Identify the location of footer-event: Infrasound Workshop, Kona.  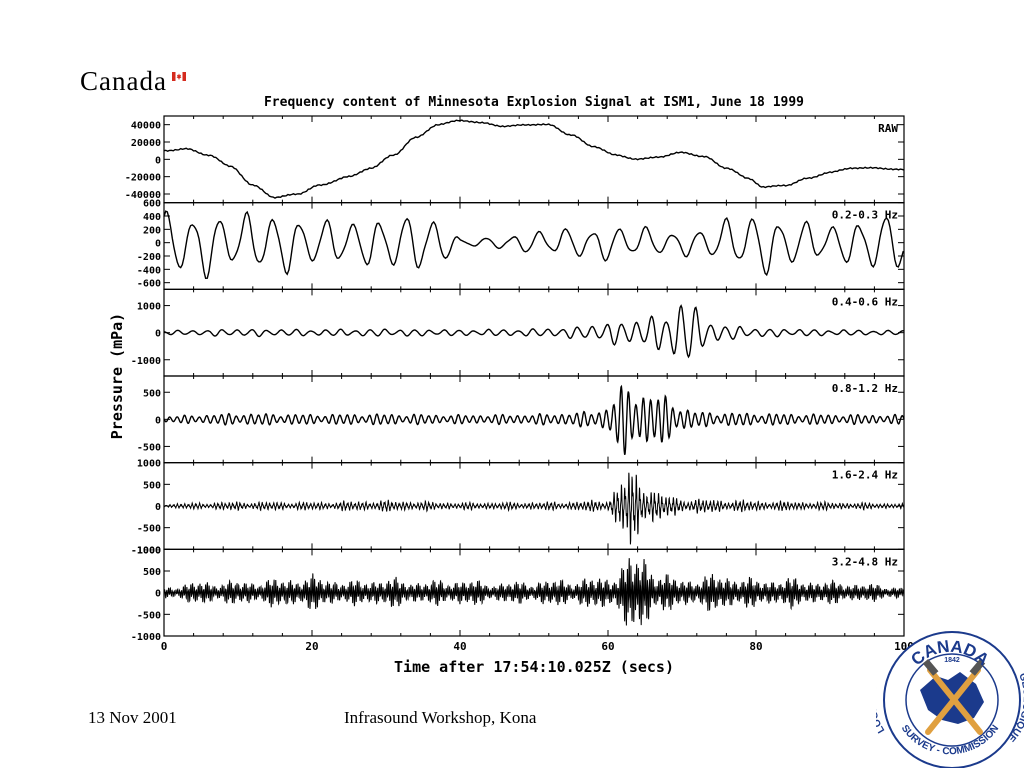
(440, 717).